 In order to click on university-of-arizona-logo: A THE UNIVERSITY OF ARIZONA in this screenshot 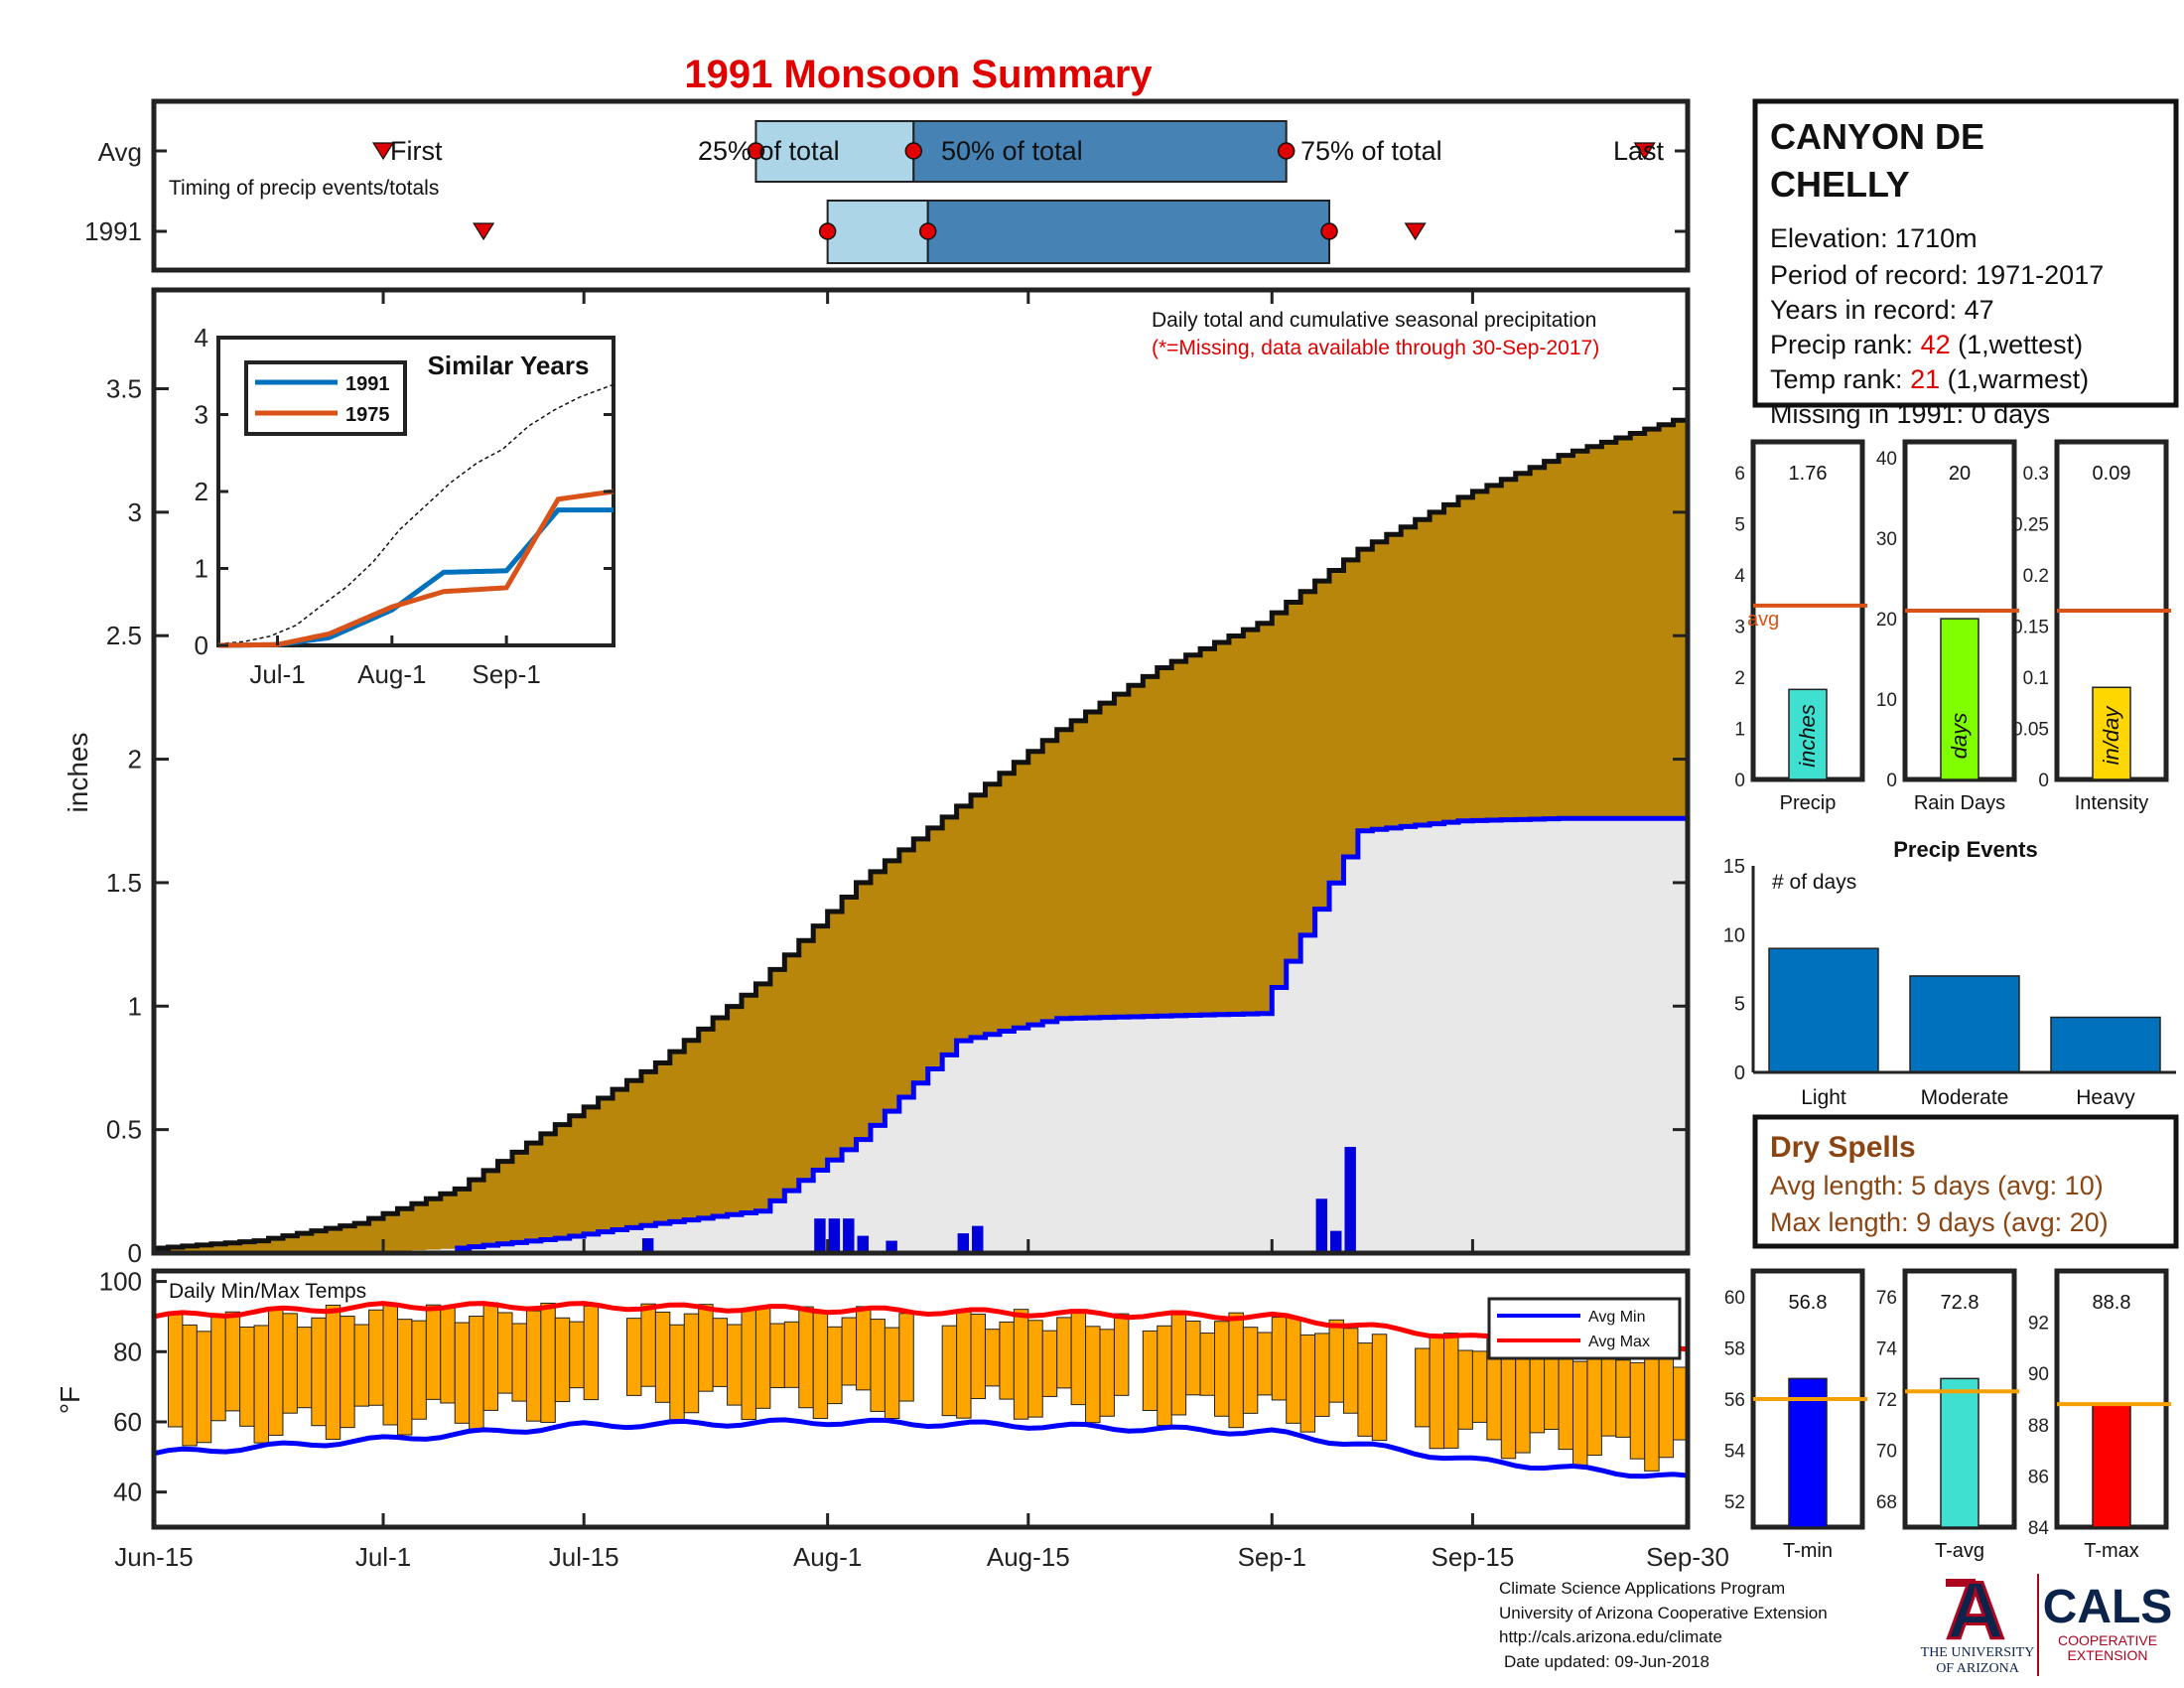, I will do `click(1980, 1620)`.